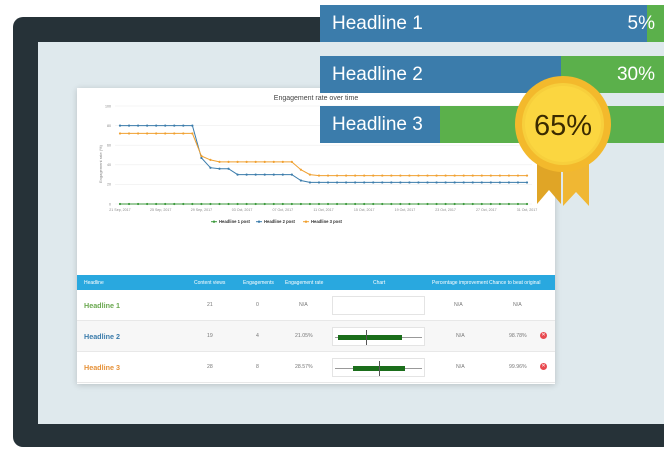  What do you see at coordinates (102, 336) in the screenshot?
I see `row-headline-name: Headline 2` at bounding box center [102, 336].